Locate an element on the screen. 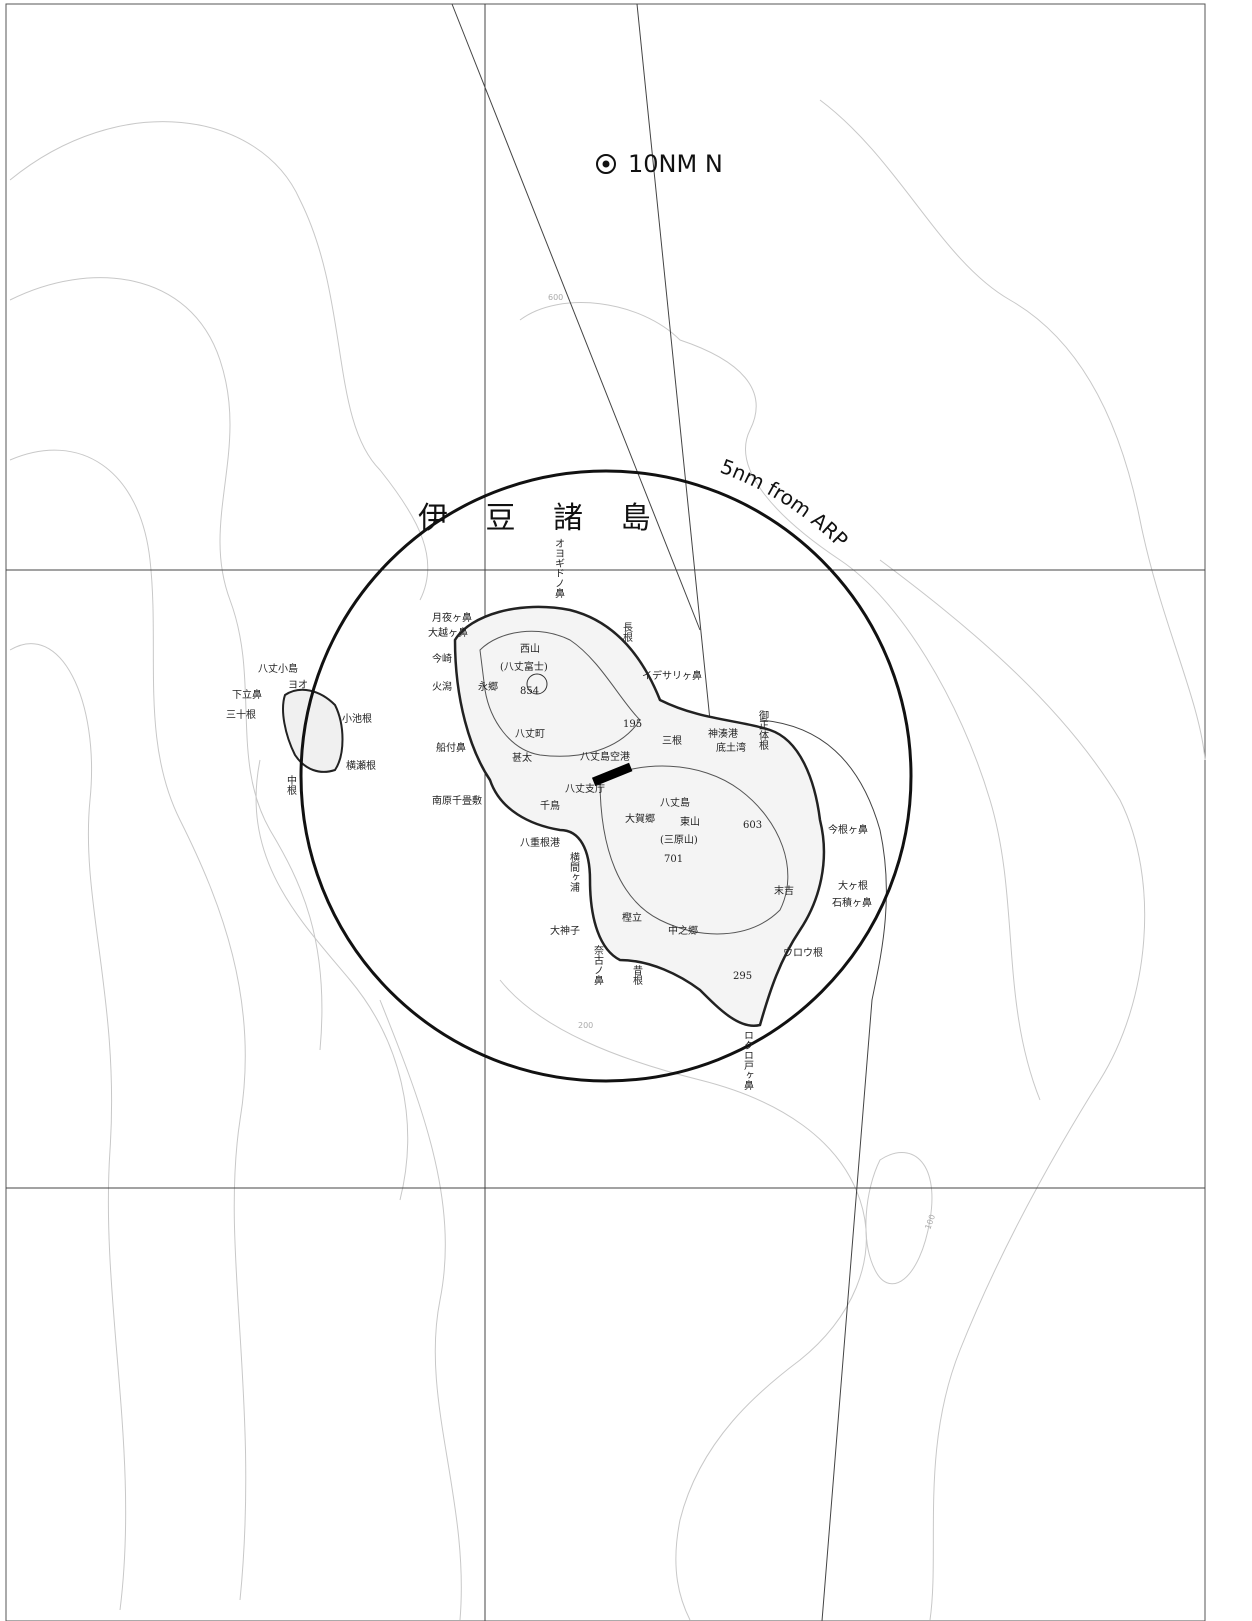 The height and width of the screenshot is (1621, 1252). place-label: 月夜ヶ鼻 is located at coordinates (452, 617).